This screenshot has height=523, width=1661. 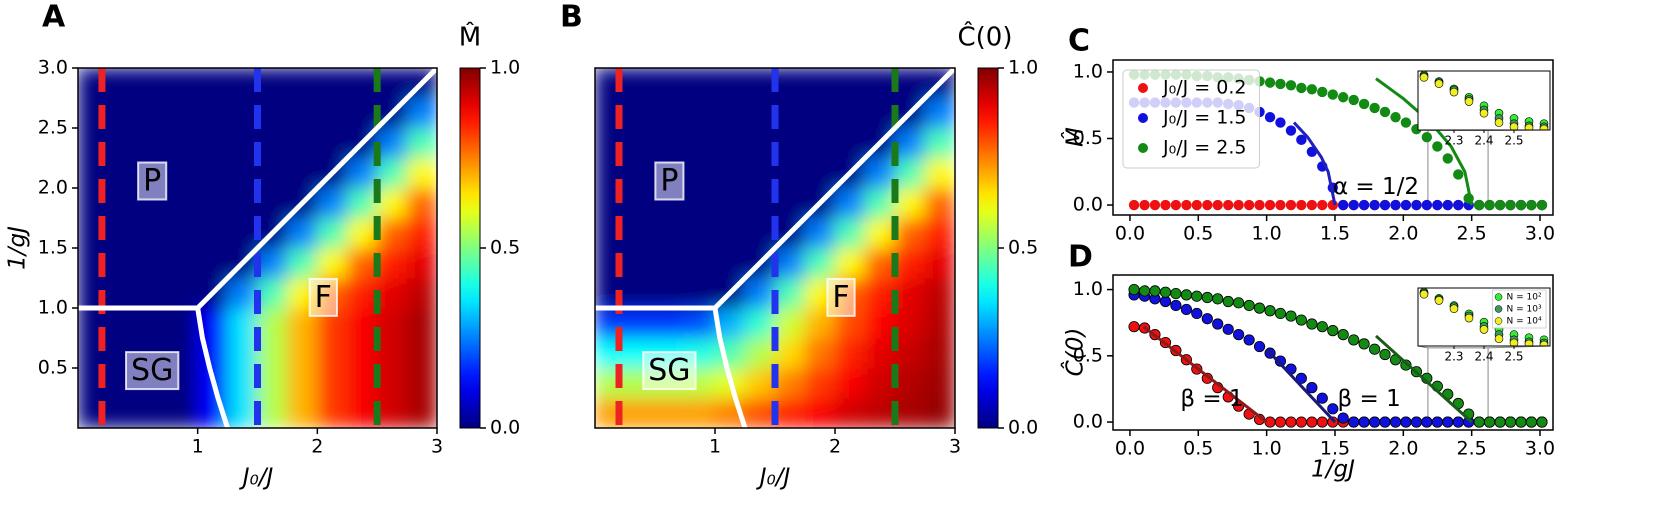 What do you see at coordinates (505, 428) in the screenshot?
I see `colorbar-tick-label: 0.0` at bounding box center [505, 428].